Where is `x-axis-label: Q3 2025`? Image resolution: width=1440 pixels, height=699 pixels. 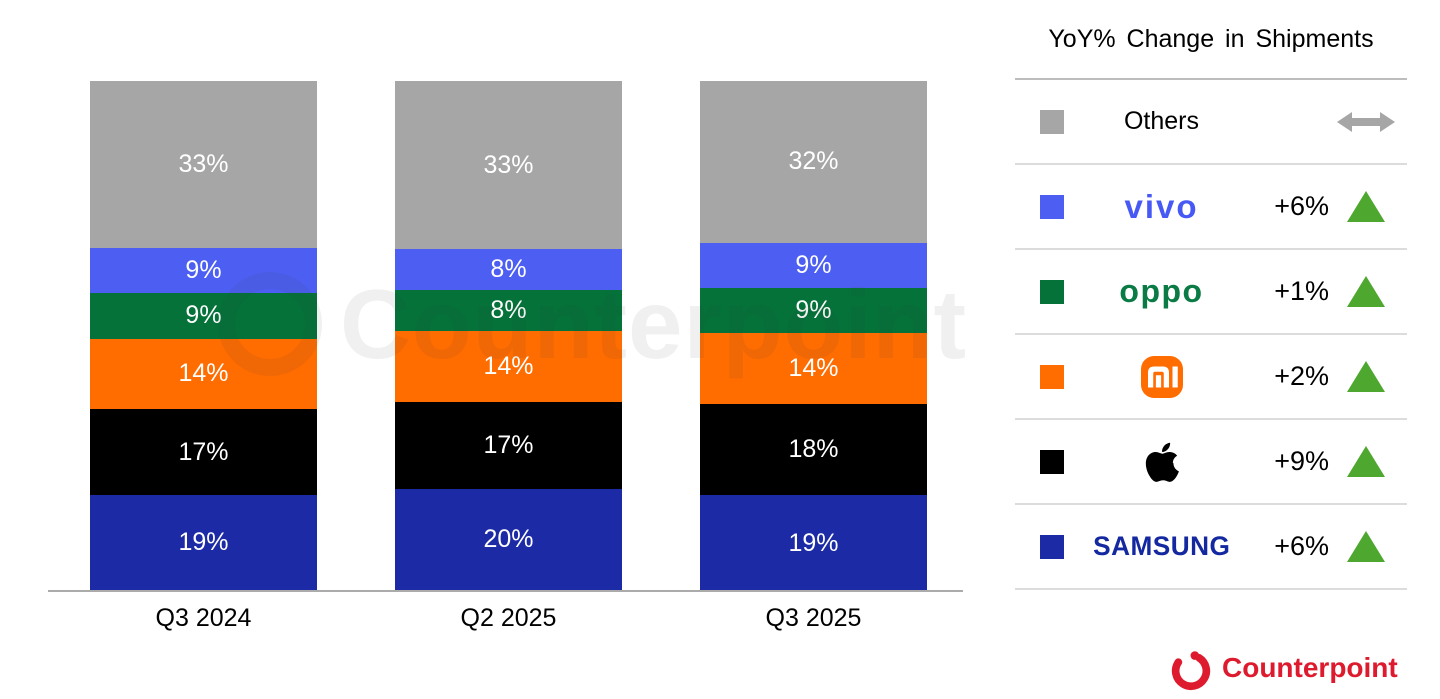 x-axis-label: Q3 2025 is located at coordinates (813, 618).